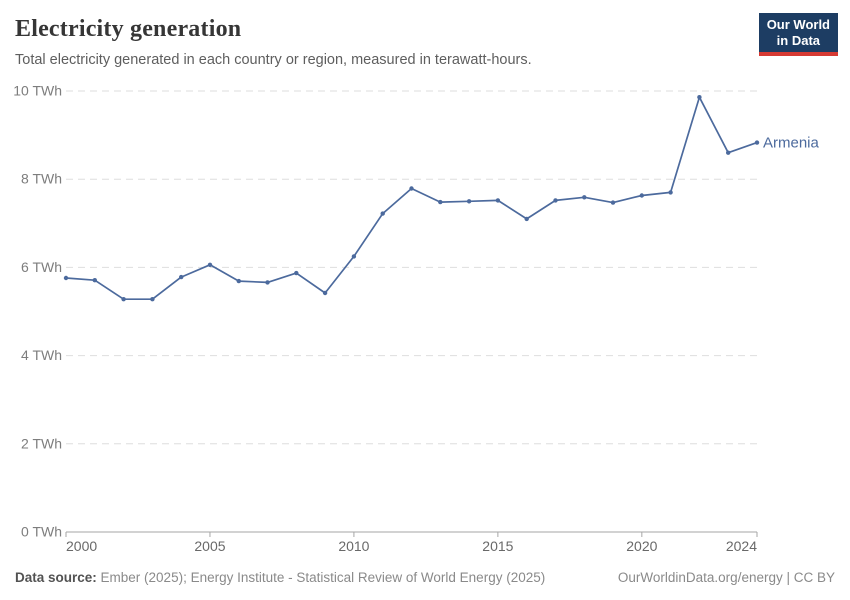 The width and height of the screenshot is (850, 600). What do you see at coordinates (81, 546) in the screenshot?
I see `x-tick-label: 2000` at bounding box center [81, 546].